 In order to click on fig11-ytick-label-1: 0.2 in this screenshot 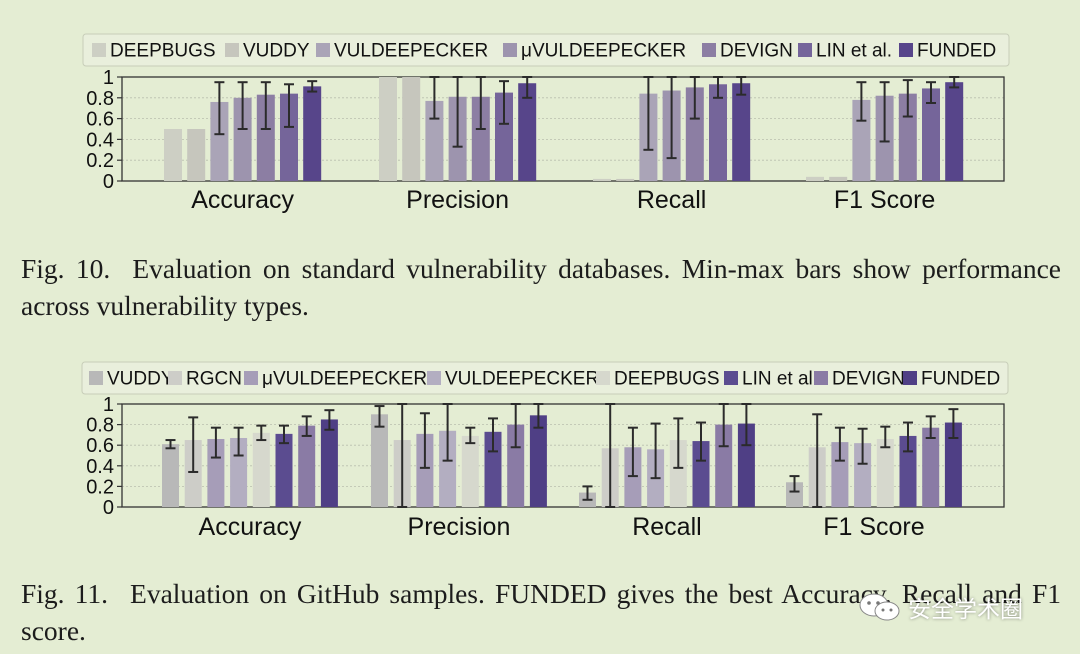, I will do `click(100, 487)`.